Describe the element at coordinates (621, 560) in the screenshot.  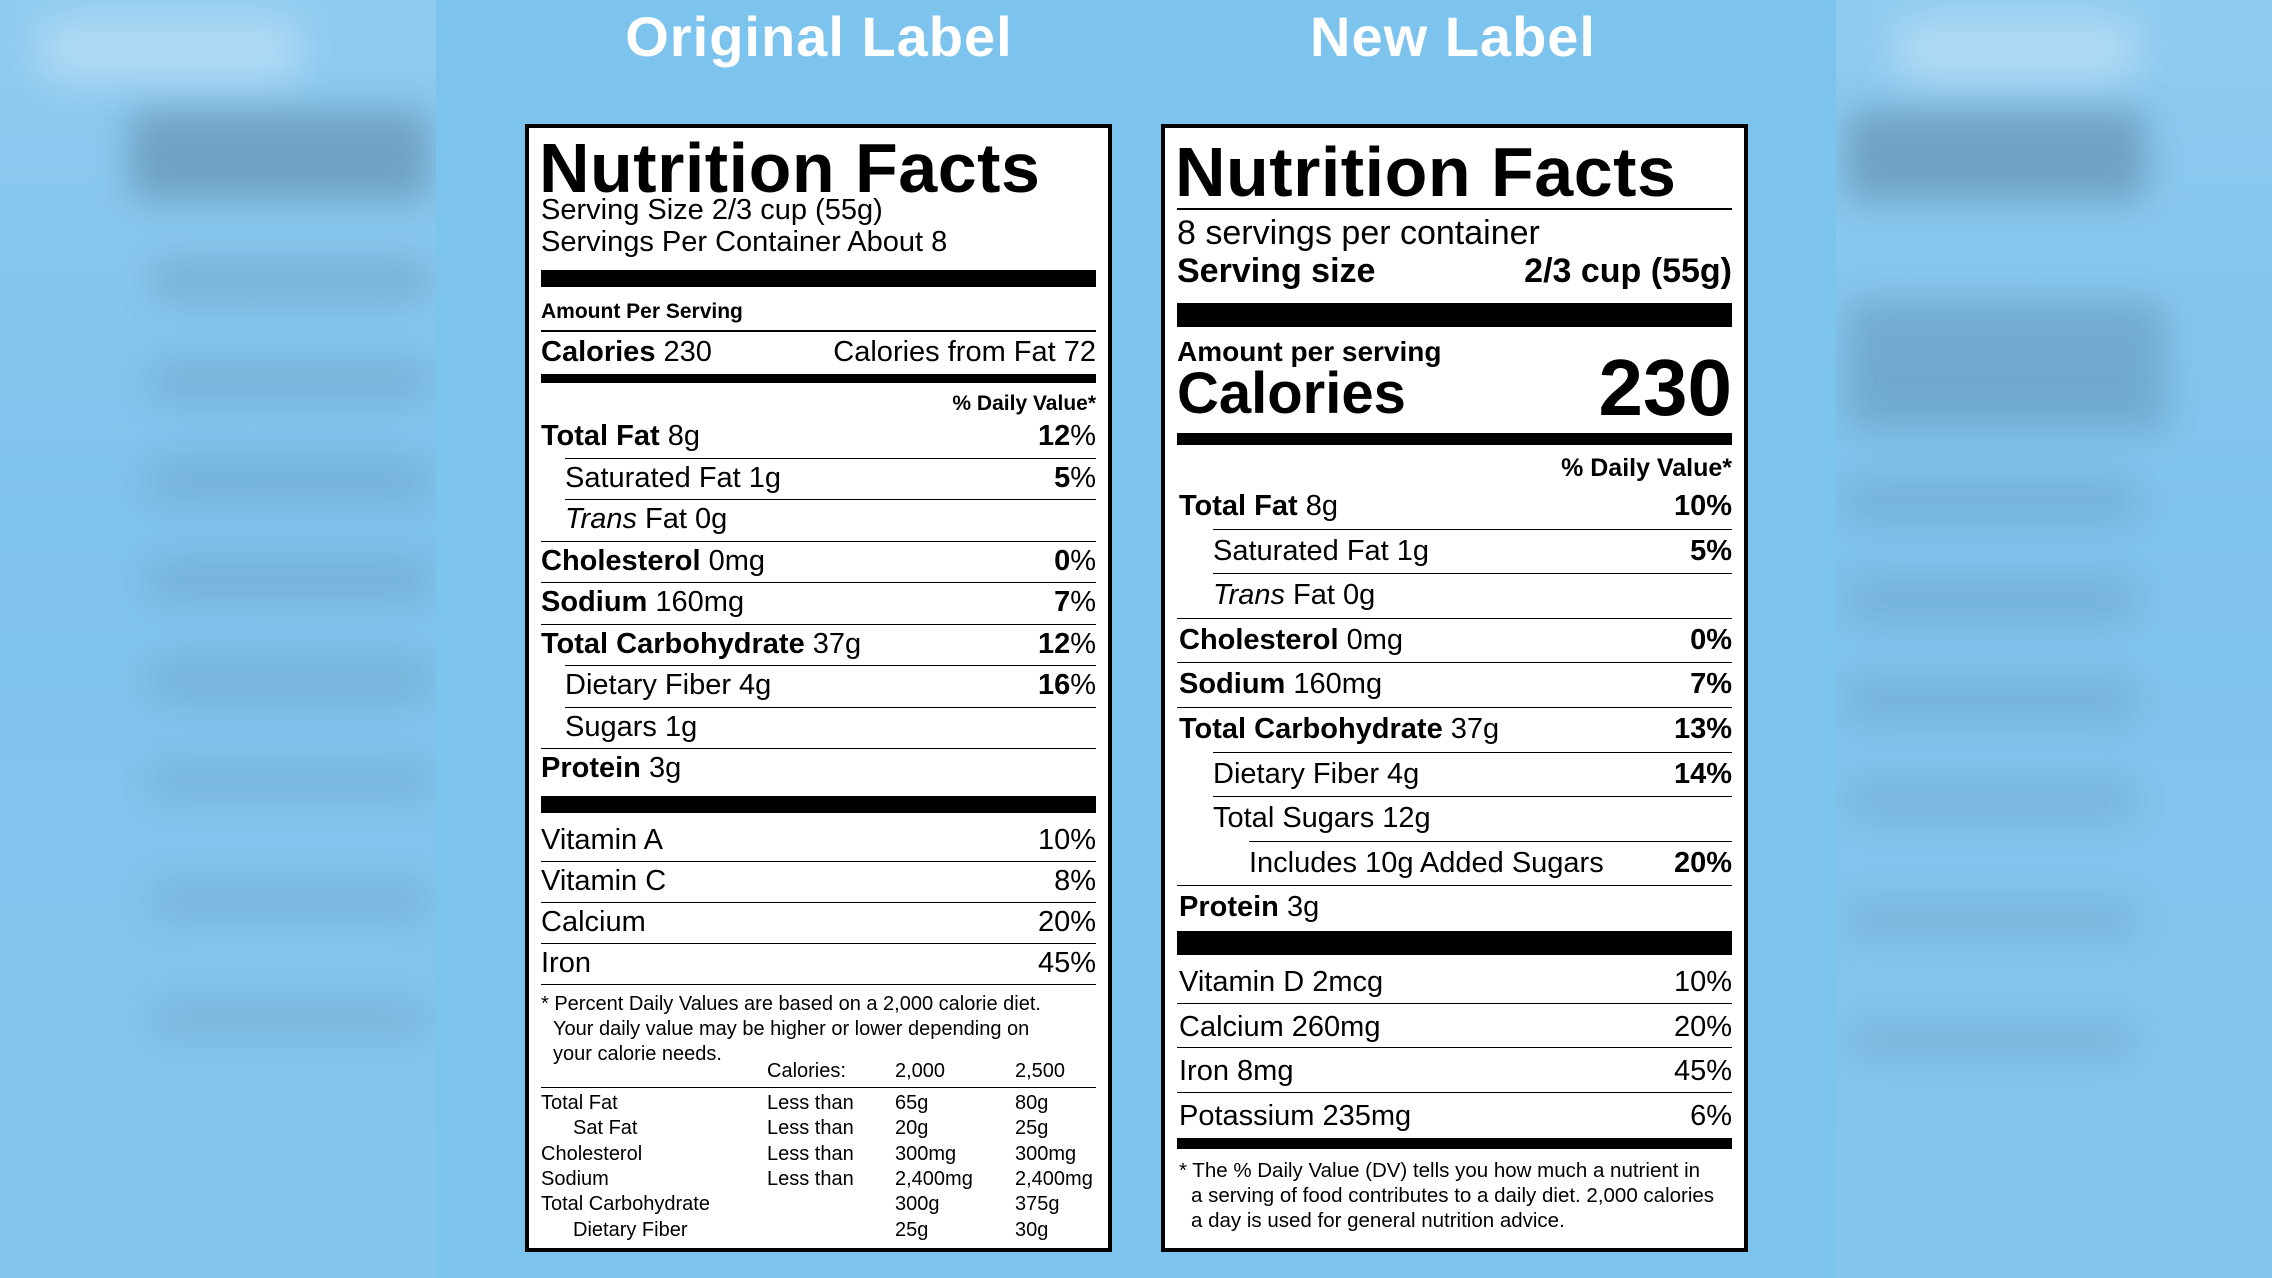
I see `original-nutrient-label: Cholesterol` at that location.